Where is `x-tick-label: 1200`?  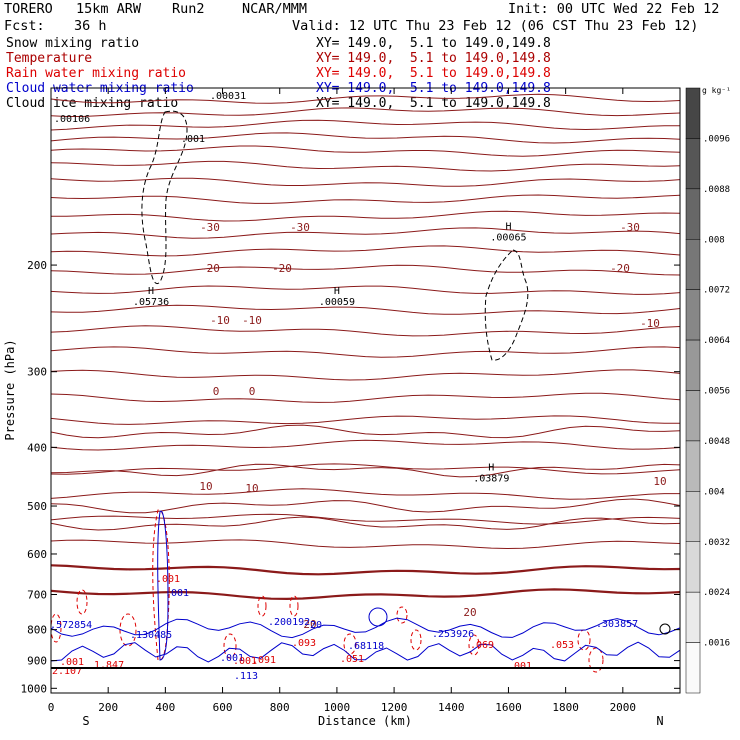
x-tick-label: 1200 is located at coordinates (394, 707).